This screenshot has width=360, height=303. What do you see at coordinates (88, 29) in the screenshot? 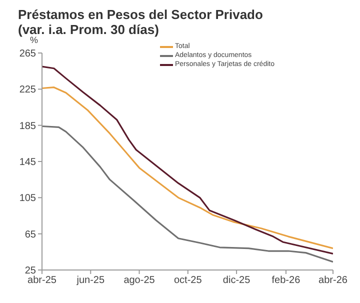
I see `chart-subtitle: (var. i.a. Prom. 30 días)` at bounding box center [88, 29].